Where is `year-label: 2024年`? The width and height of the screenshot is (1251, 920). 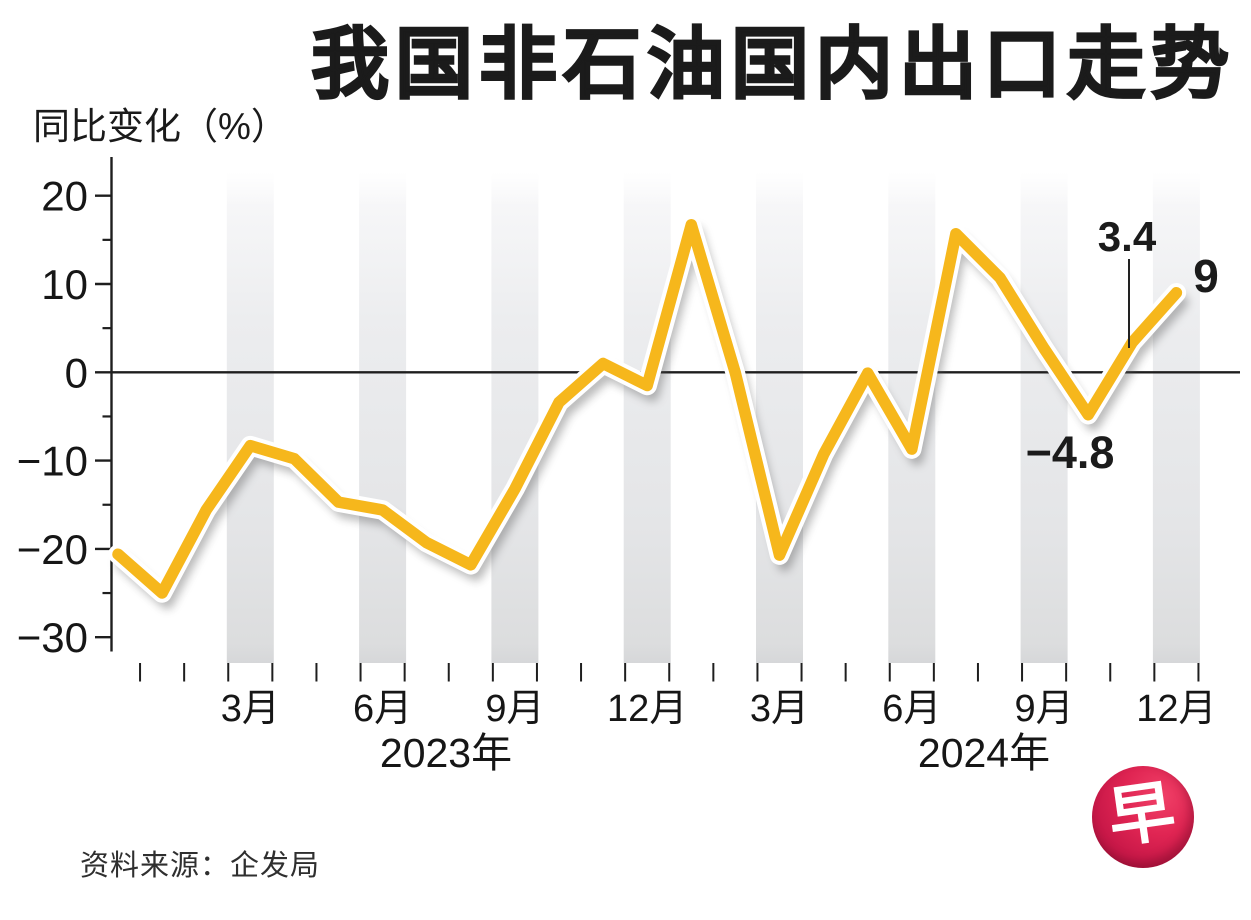
year-label: 2024年 is located at coordinates (984, 753).